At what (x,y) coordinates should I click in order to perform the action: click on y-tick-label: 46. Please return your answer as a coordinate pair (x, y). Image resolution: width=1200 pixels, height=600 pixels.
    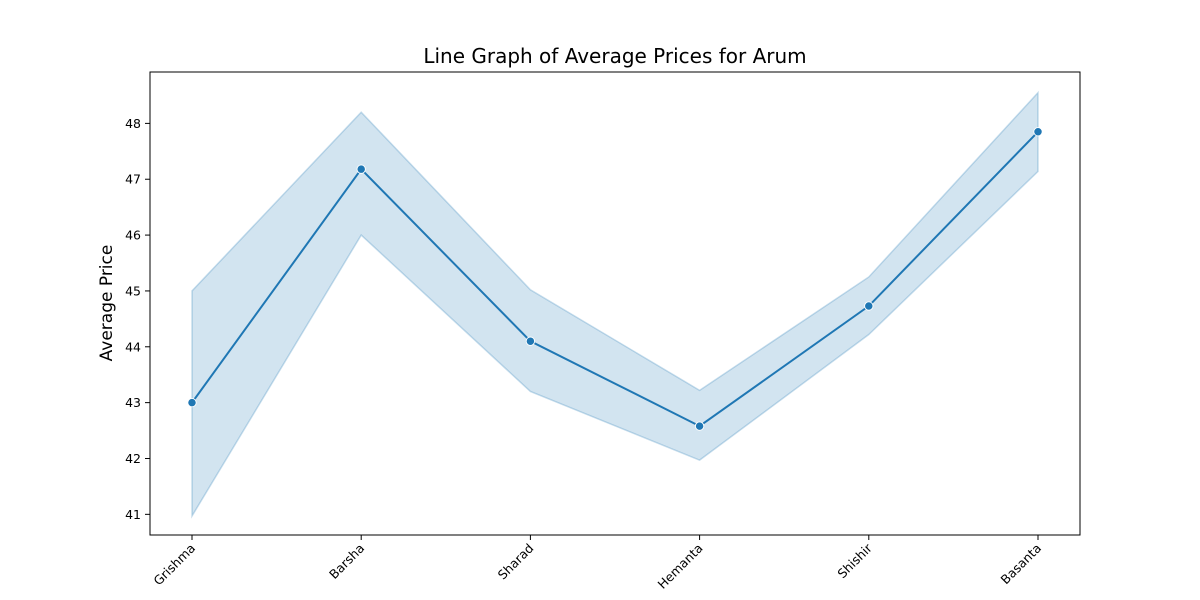
    Looking at the image, I should click on (133, 235).